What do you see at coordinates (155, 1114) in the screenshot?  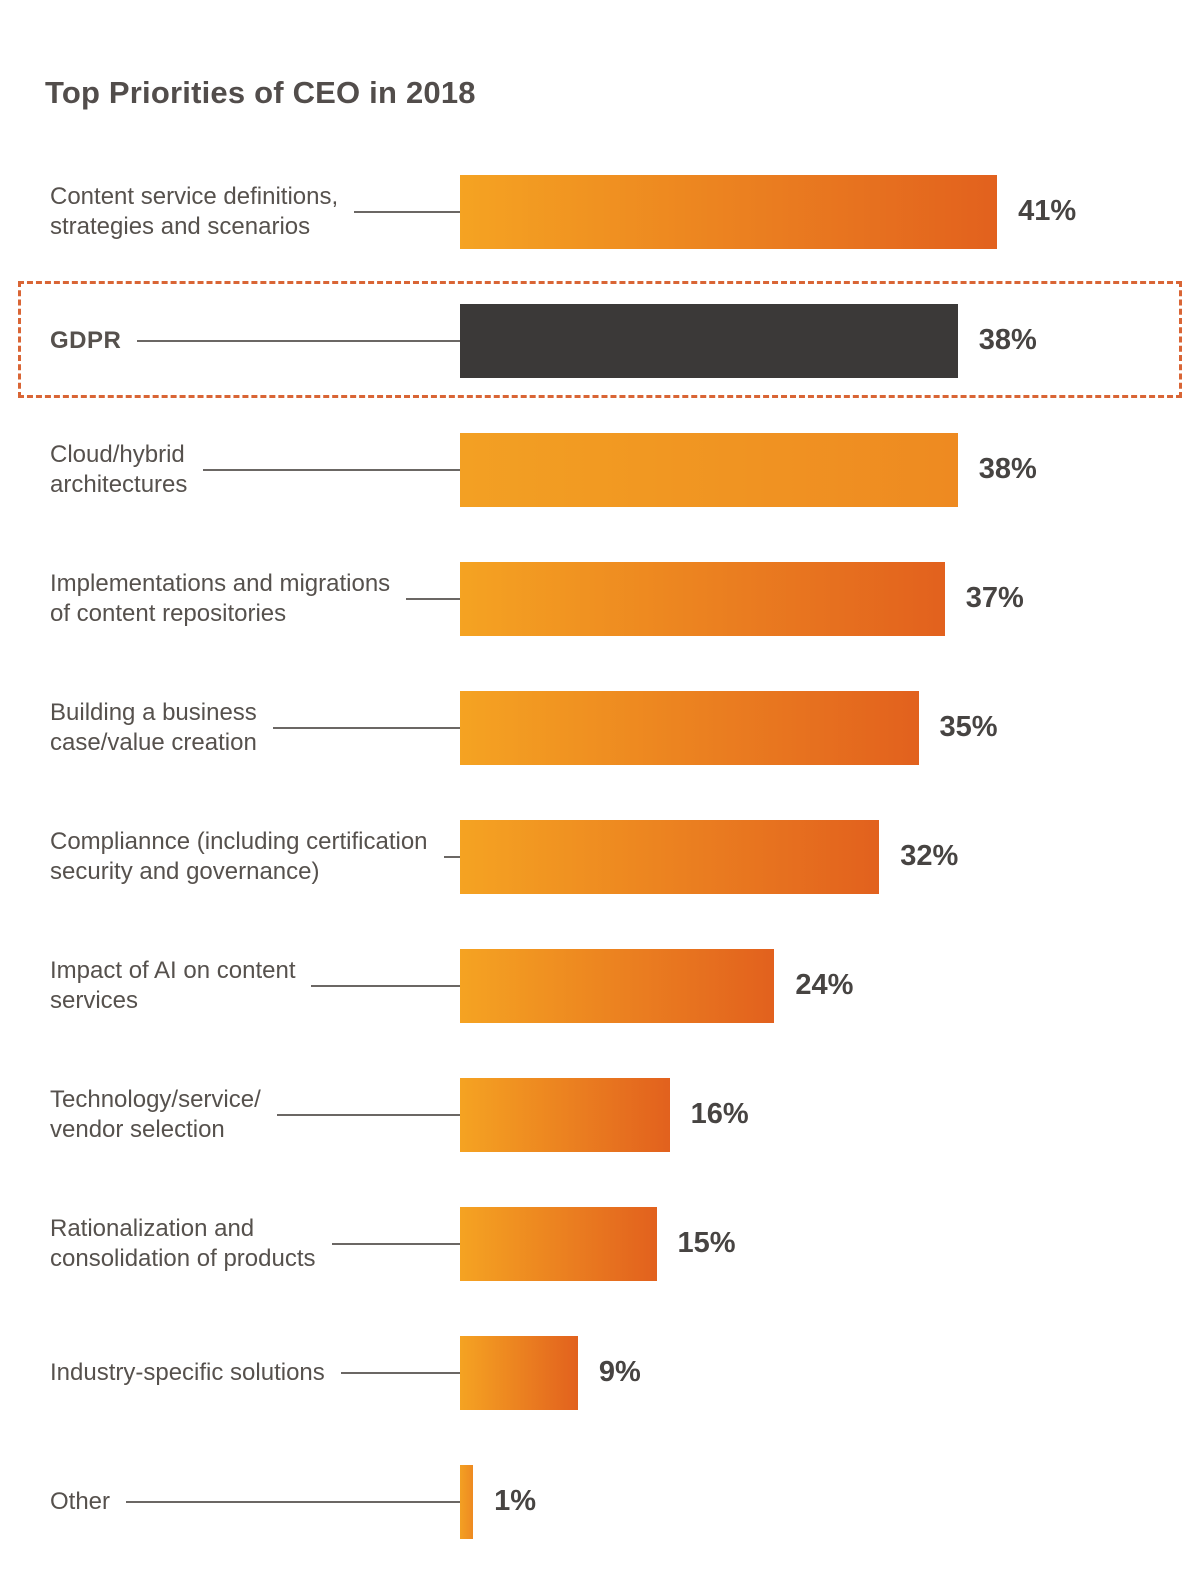 I see `bar-label: Technology/service/ vendor selection` at bounding box center [155, 1114].